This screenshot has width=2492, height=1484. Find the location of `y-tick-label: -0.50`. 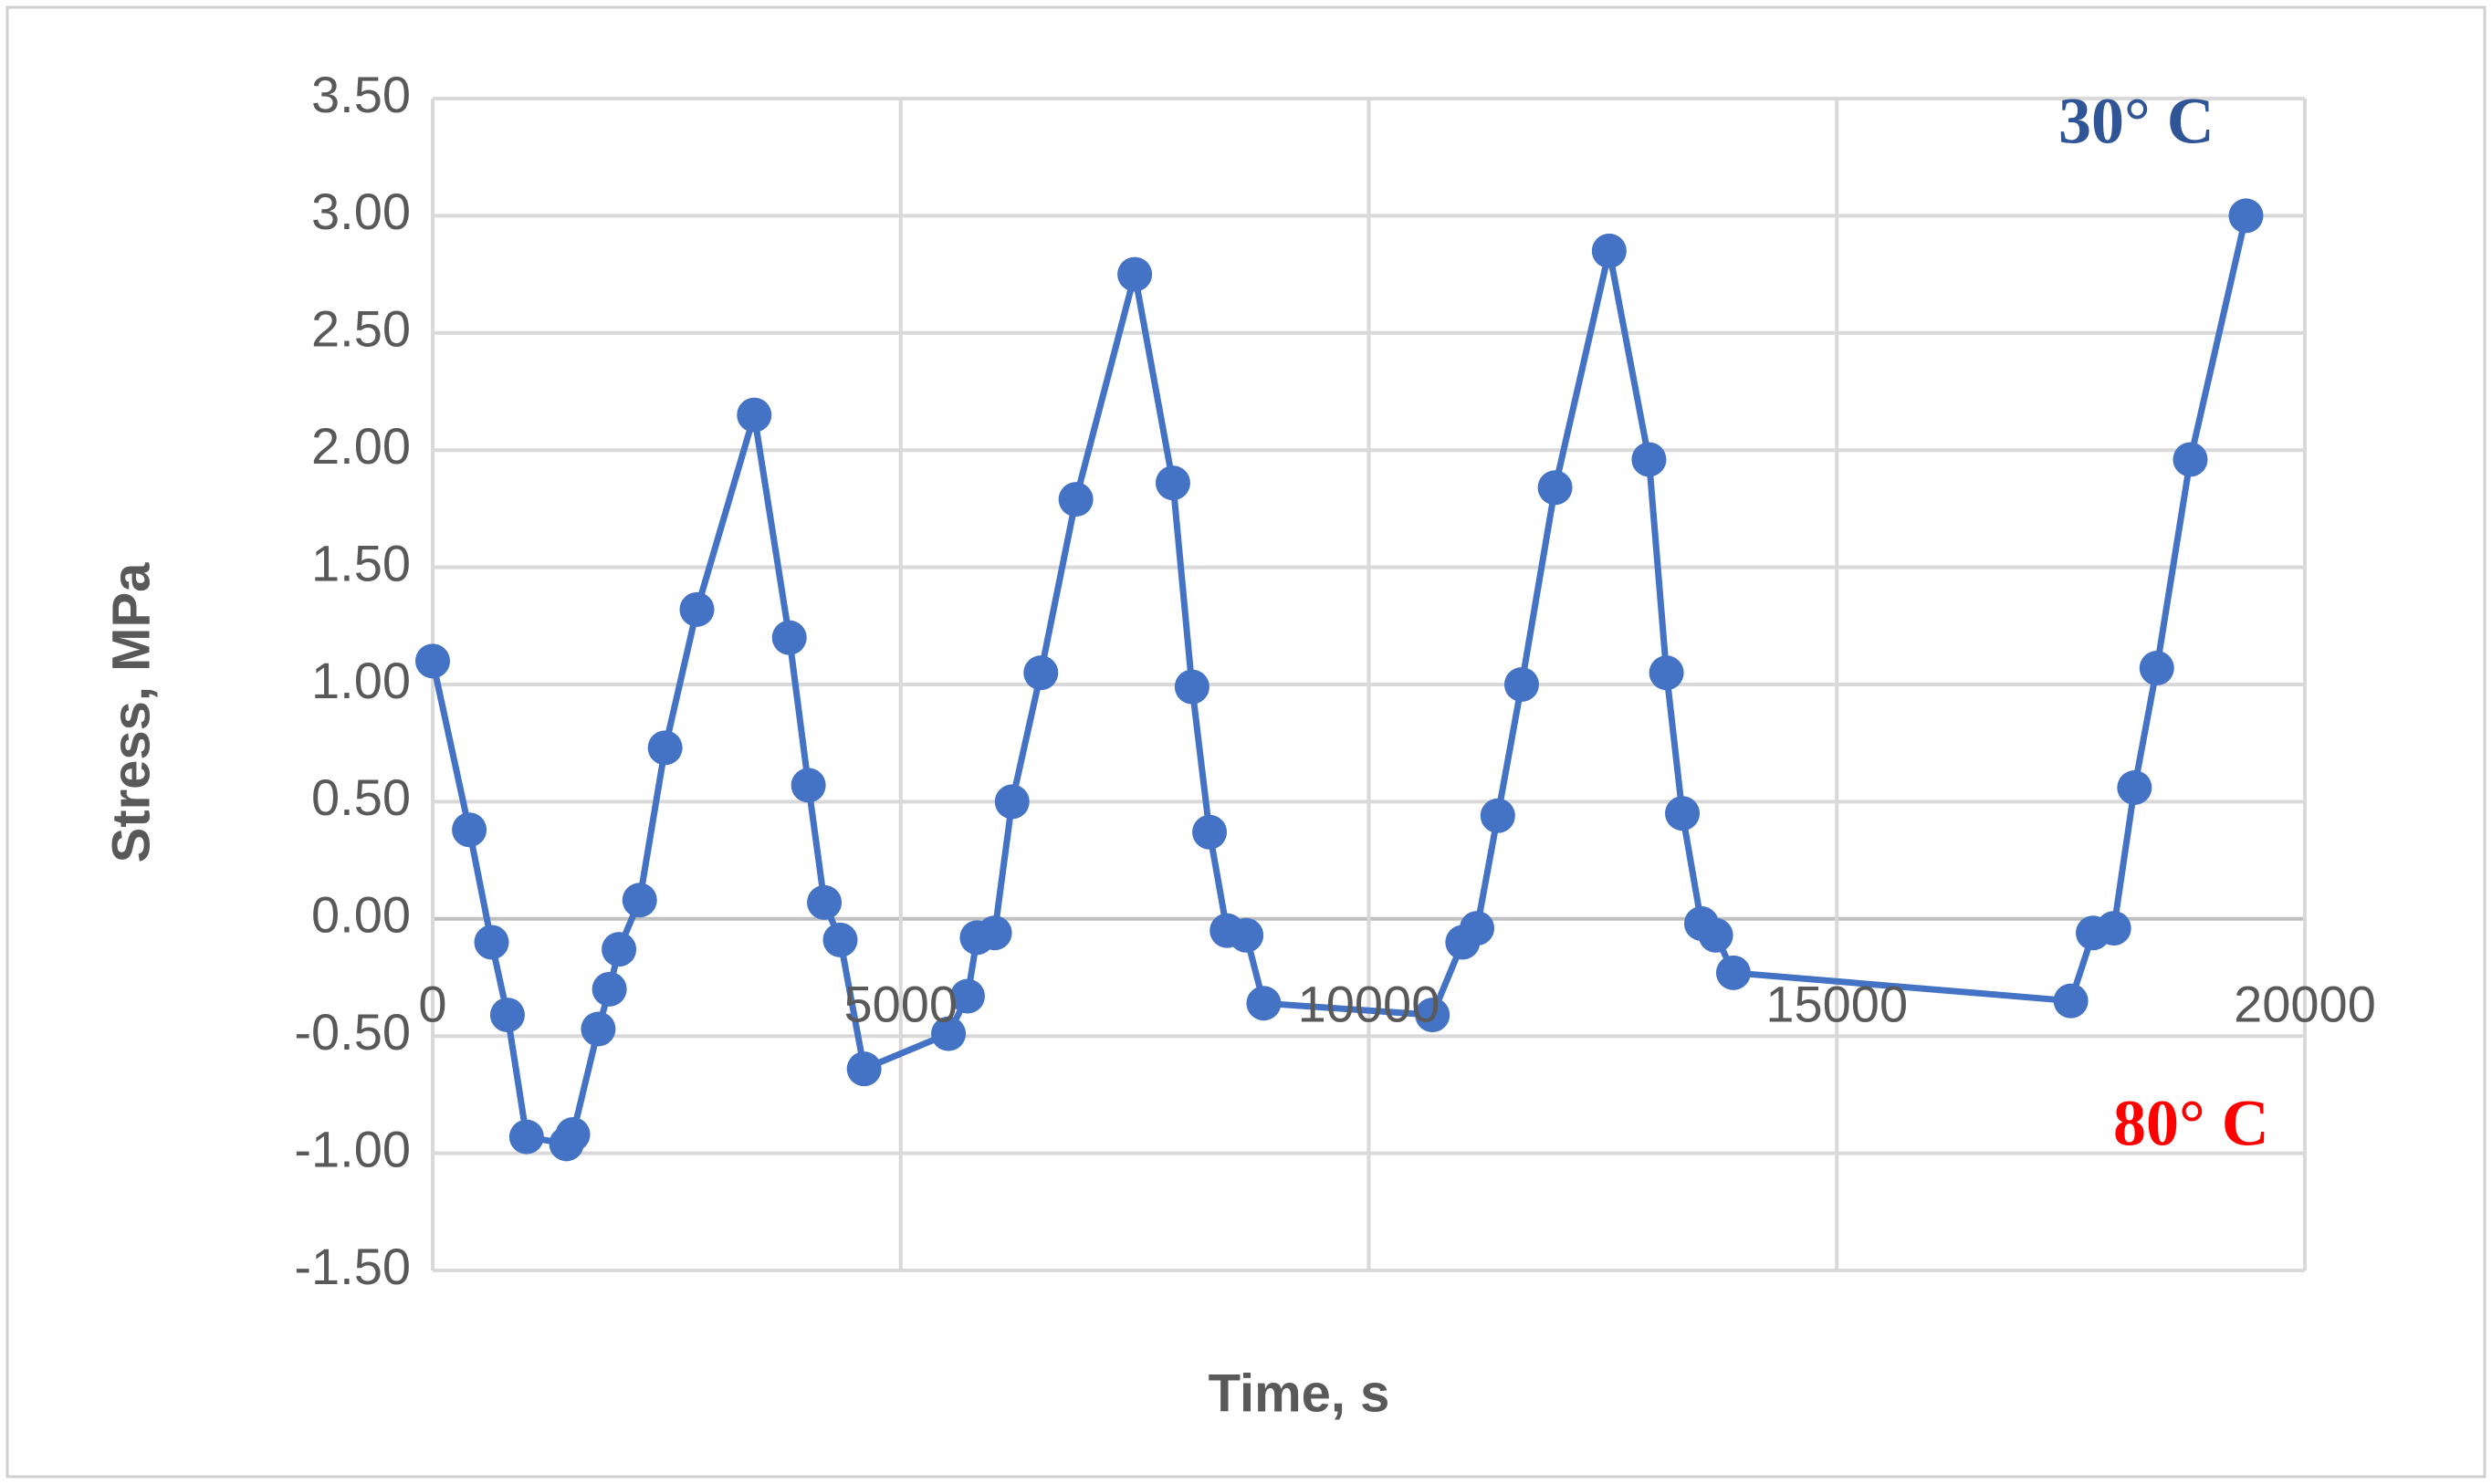

y-tick-label: -0.50 is located at coordinates (352, 1032).